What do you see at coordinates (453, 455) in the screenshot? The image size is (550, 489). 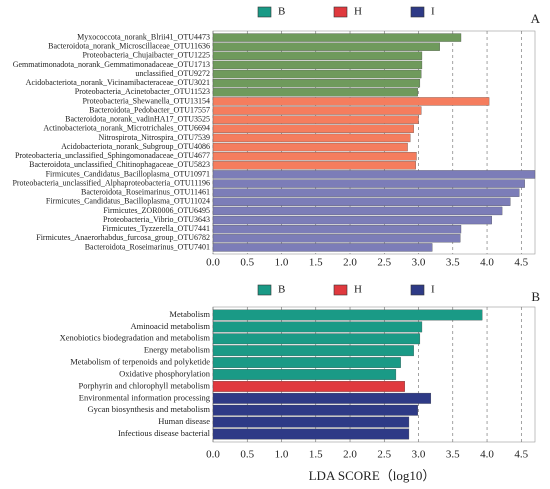 I see `x-tick-label: 3.5` at bounding box center [453, 455].